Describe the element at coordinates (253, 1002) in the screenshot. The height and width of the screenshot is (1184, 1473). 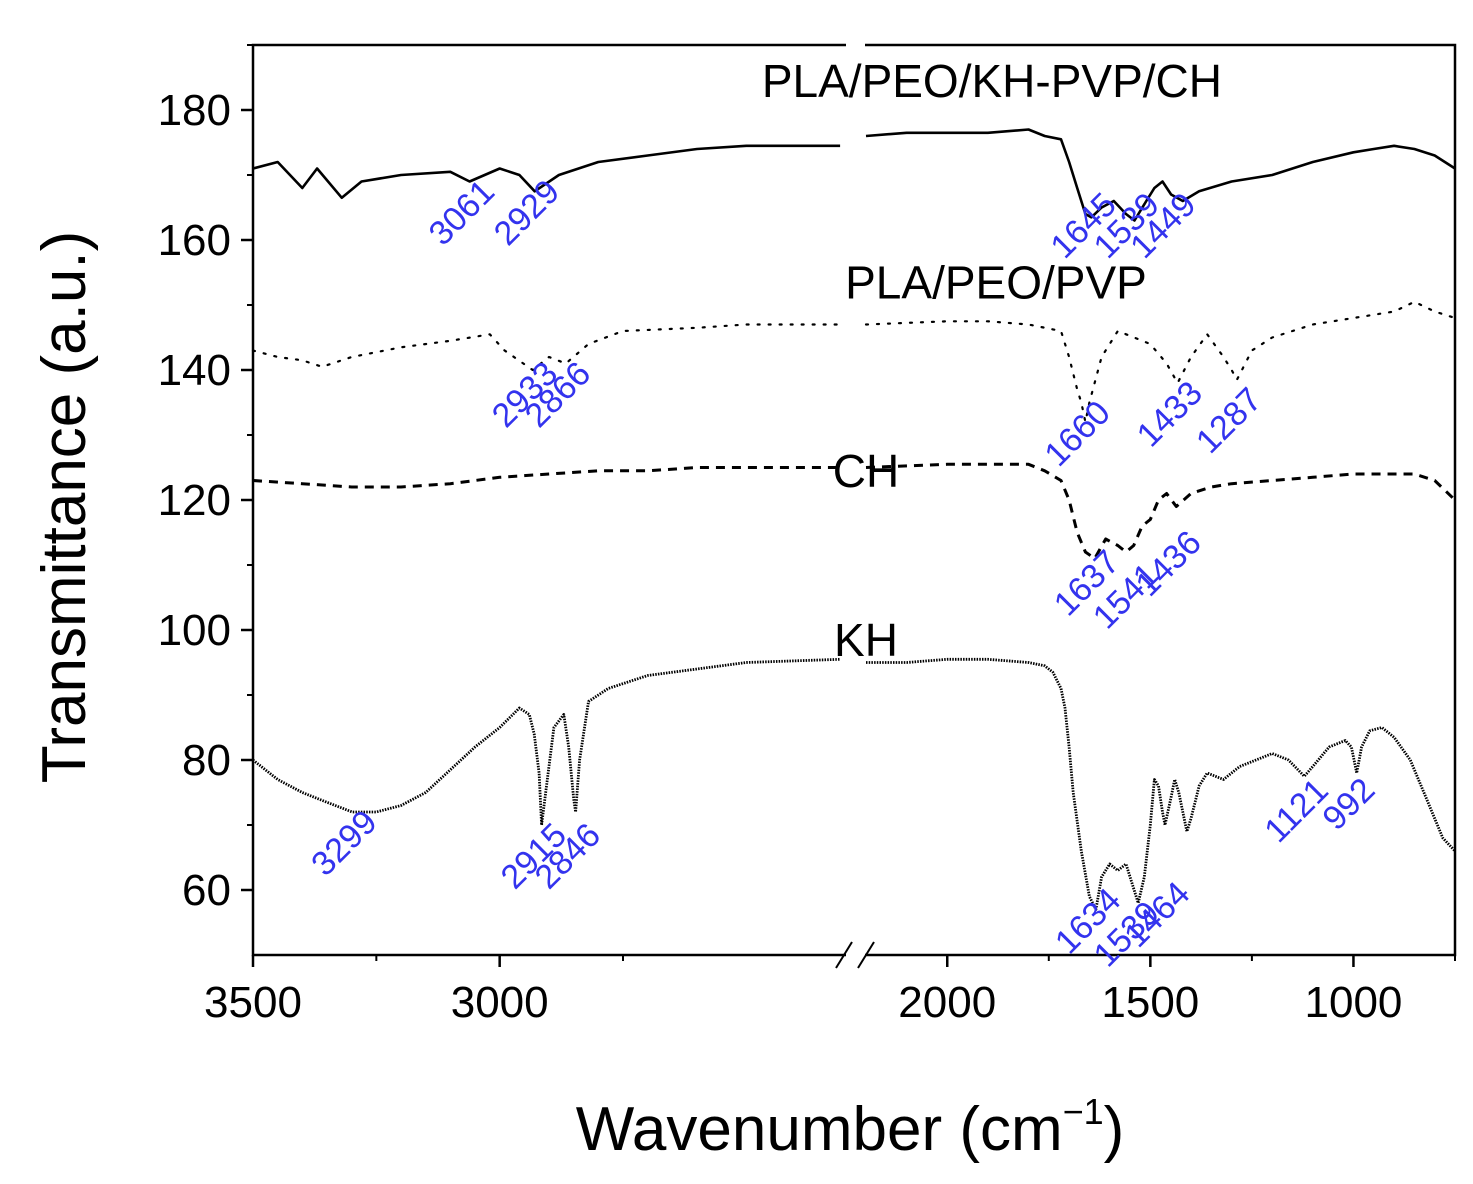
I see `x-tick-label: 3500` at that location.